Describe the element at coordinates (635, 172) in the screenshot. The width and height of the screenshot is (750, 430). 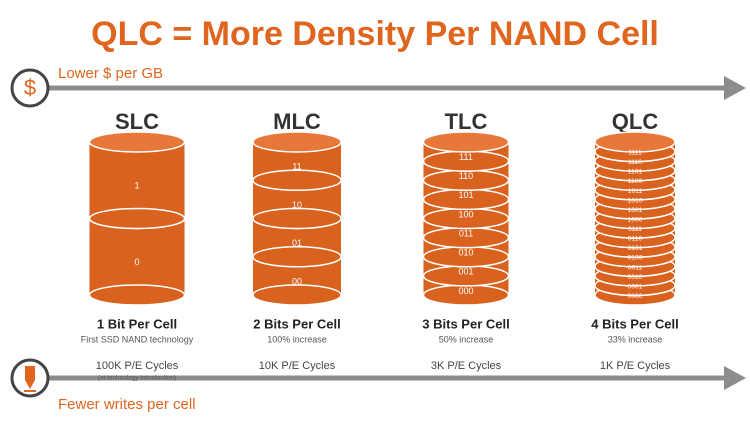
I see `bit-label: 1101` at that location.